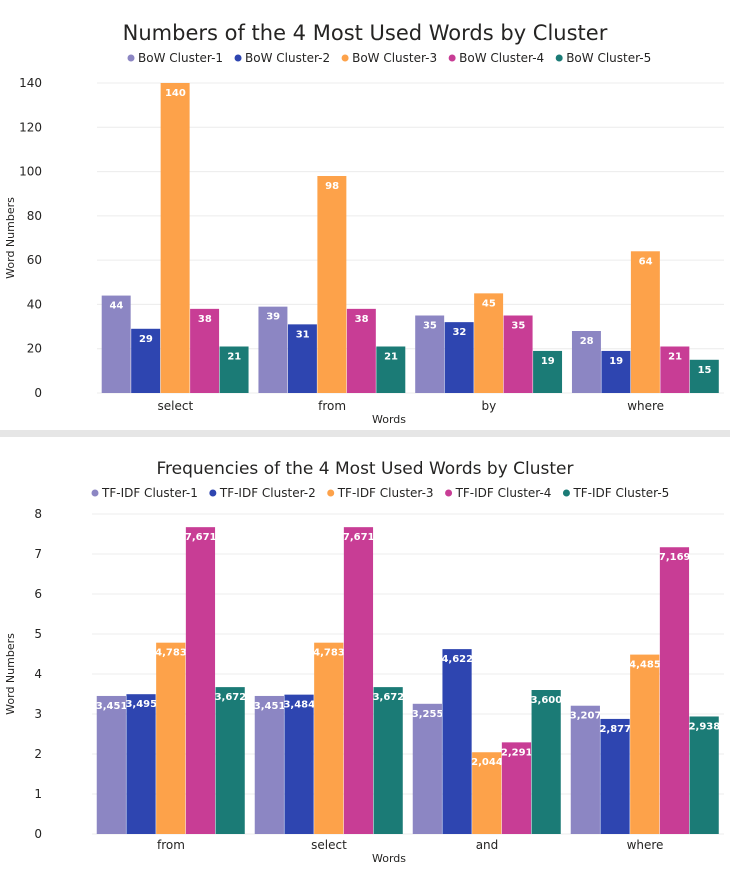 This screenshot has height=871, width=730. What do you see at coordinates (615, 729) in the screenshot?
I see `data-label: 2,877` at bounding box center [615, 729].